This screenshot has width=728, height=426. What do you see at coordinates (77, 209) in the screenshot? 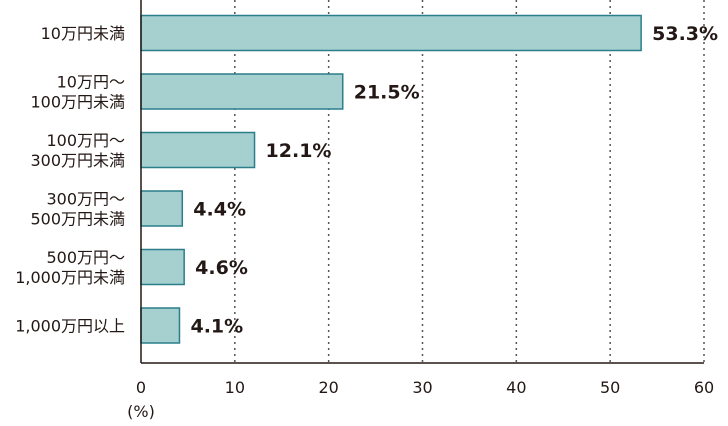
I see `category-label: 300万円〜 500万円未満` at bounding box center [77, 209].